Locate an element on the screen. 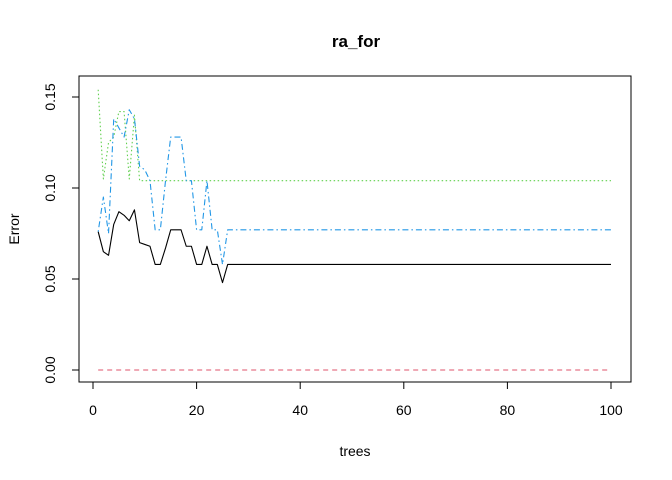 This screenshot has width=672, height=480. x-tick-label: 40 is located at coordinates (300, 410).